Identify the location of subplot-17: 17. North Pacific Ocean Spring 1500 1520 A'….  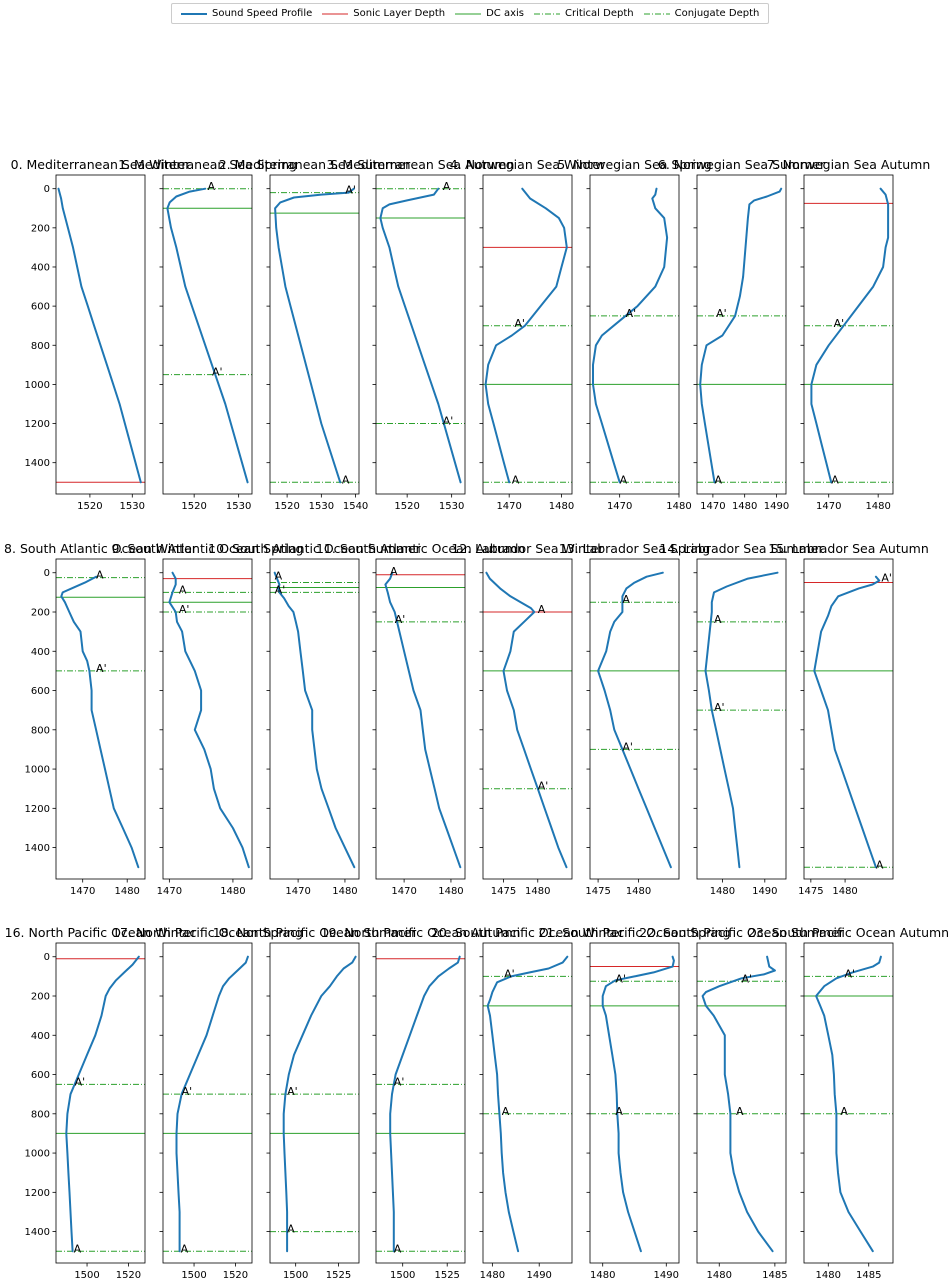
(207, 1103).